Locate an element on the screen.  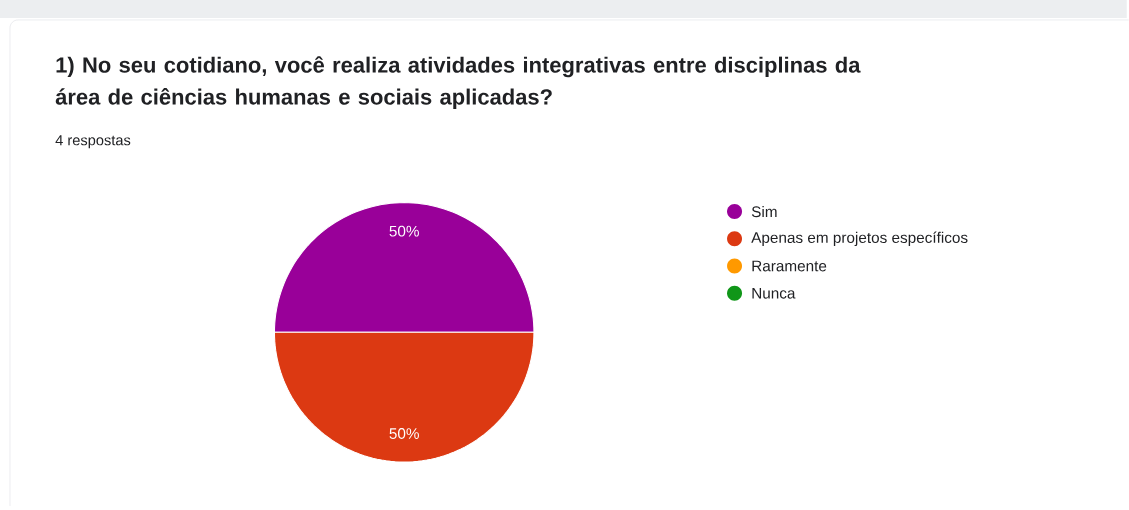
legend-label: Raramente is located at coordinates (789, 266).